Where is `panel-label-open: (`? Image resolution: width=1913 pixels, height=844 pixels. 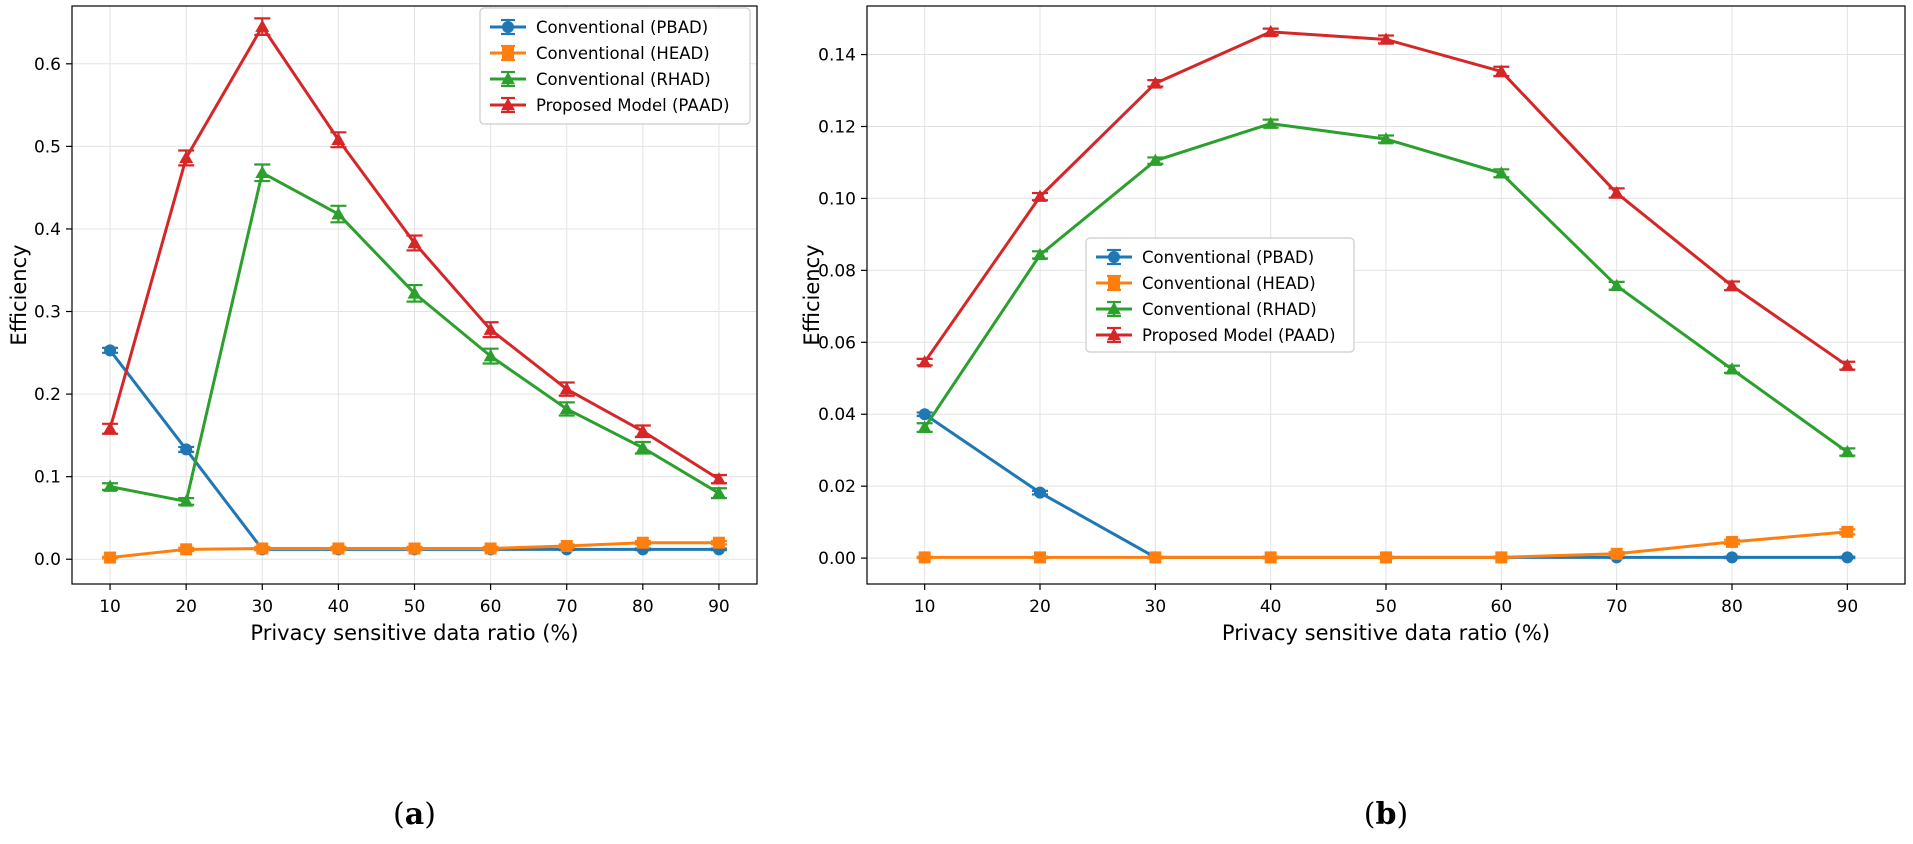 panel-label-open: ( is located at coordinates (399, 814).